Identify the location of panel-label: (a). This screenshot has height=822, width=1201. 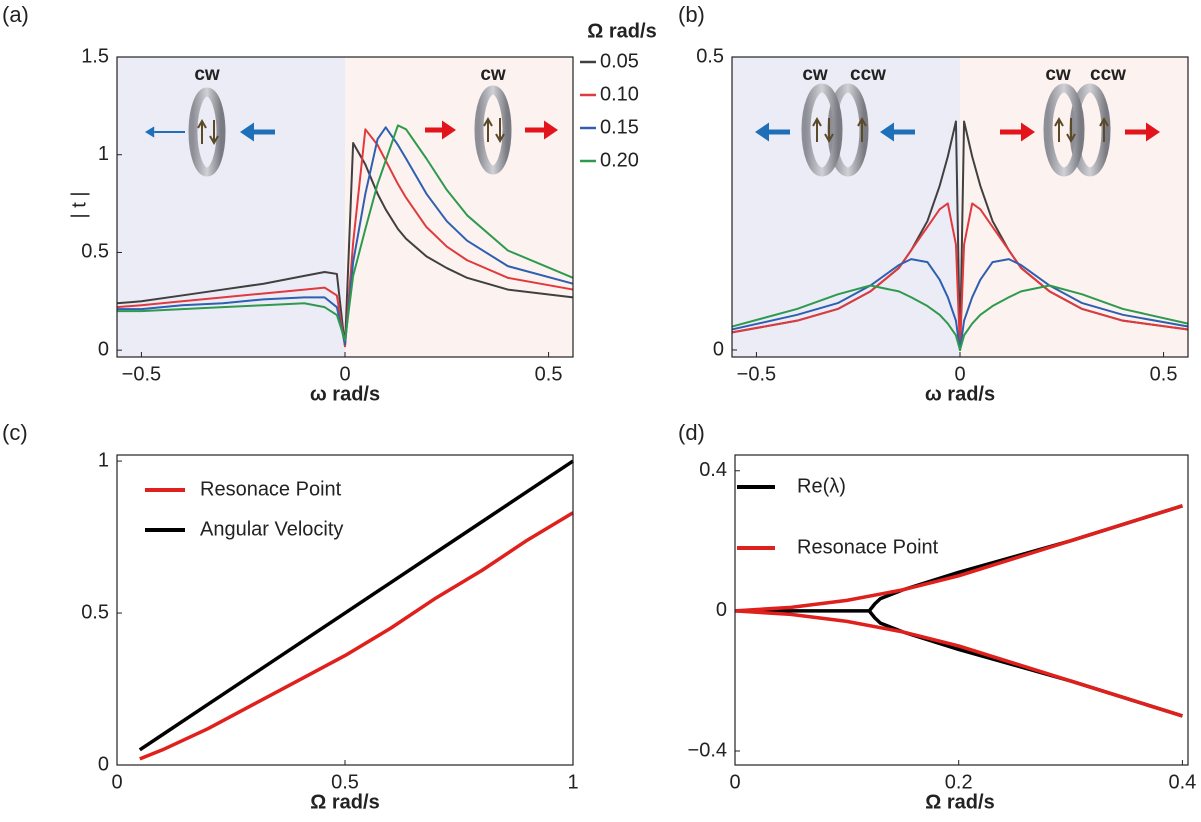
(15, 14).